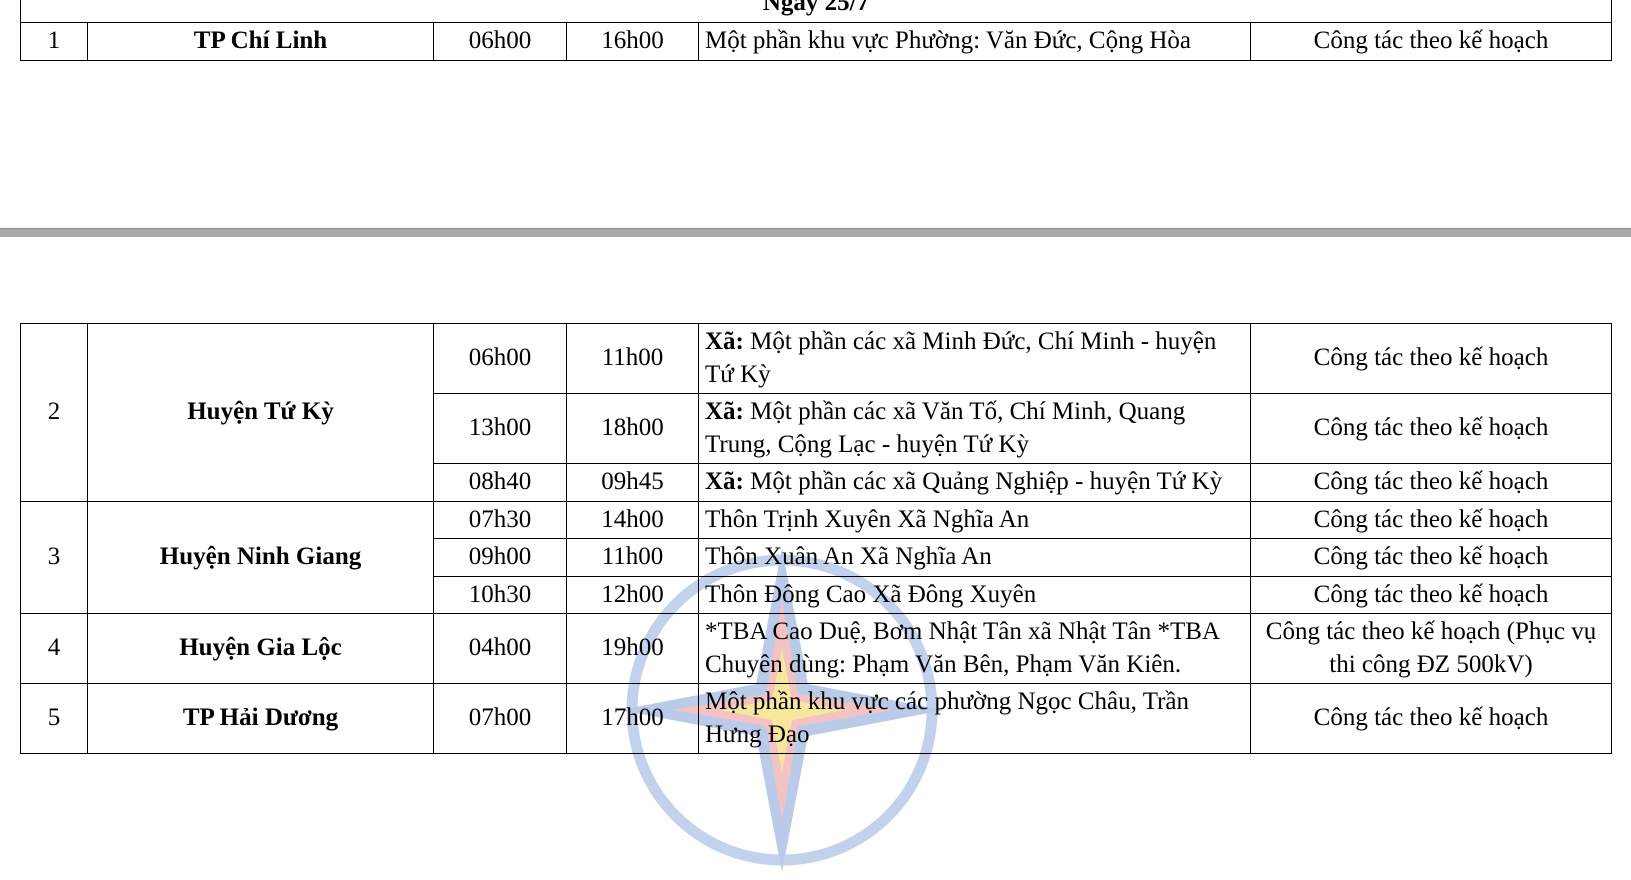 The image size is (1631, 880). What do you see at coordinates (815, 232) in the screenshot?
I see `page-break-separator` at bounding box center [815, 232].